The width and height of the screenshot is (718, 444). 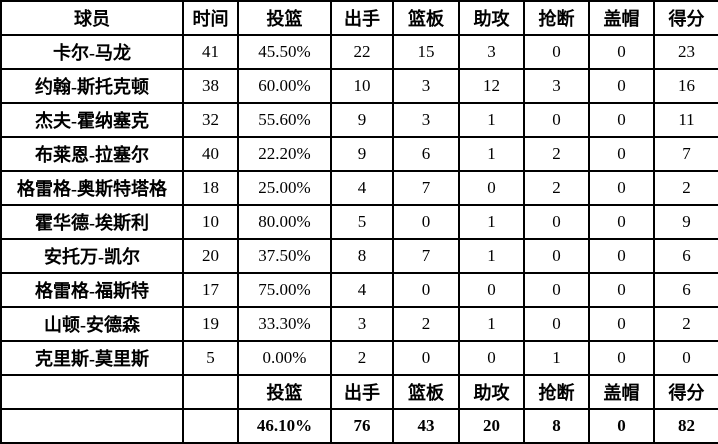 What do you see at coordinates (284, 188) in the screenshot?
I see `fg-pct-cell: 25.00%` at bounding box center [284, 188].